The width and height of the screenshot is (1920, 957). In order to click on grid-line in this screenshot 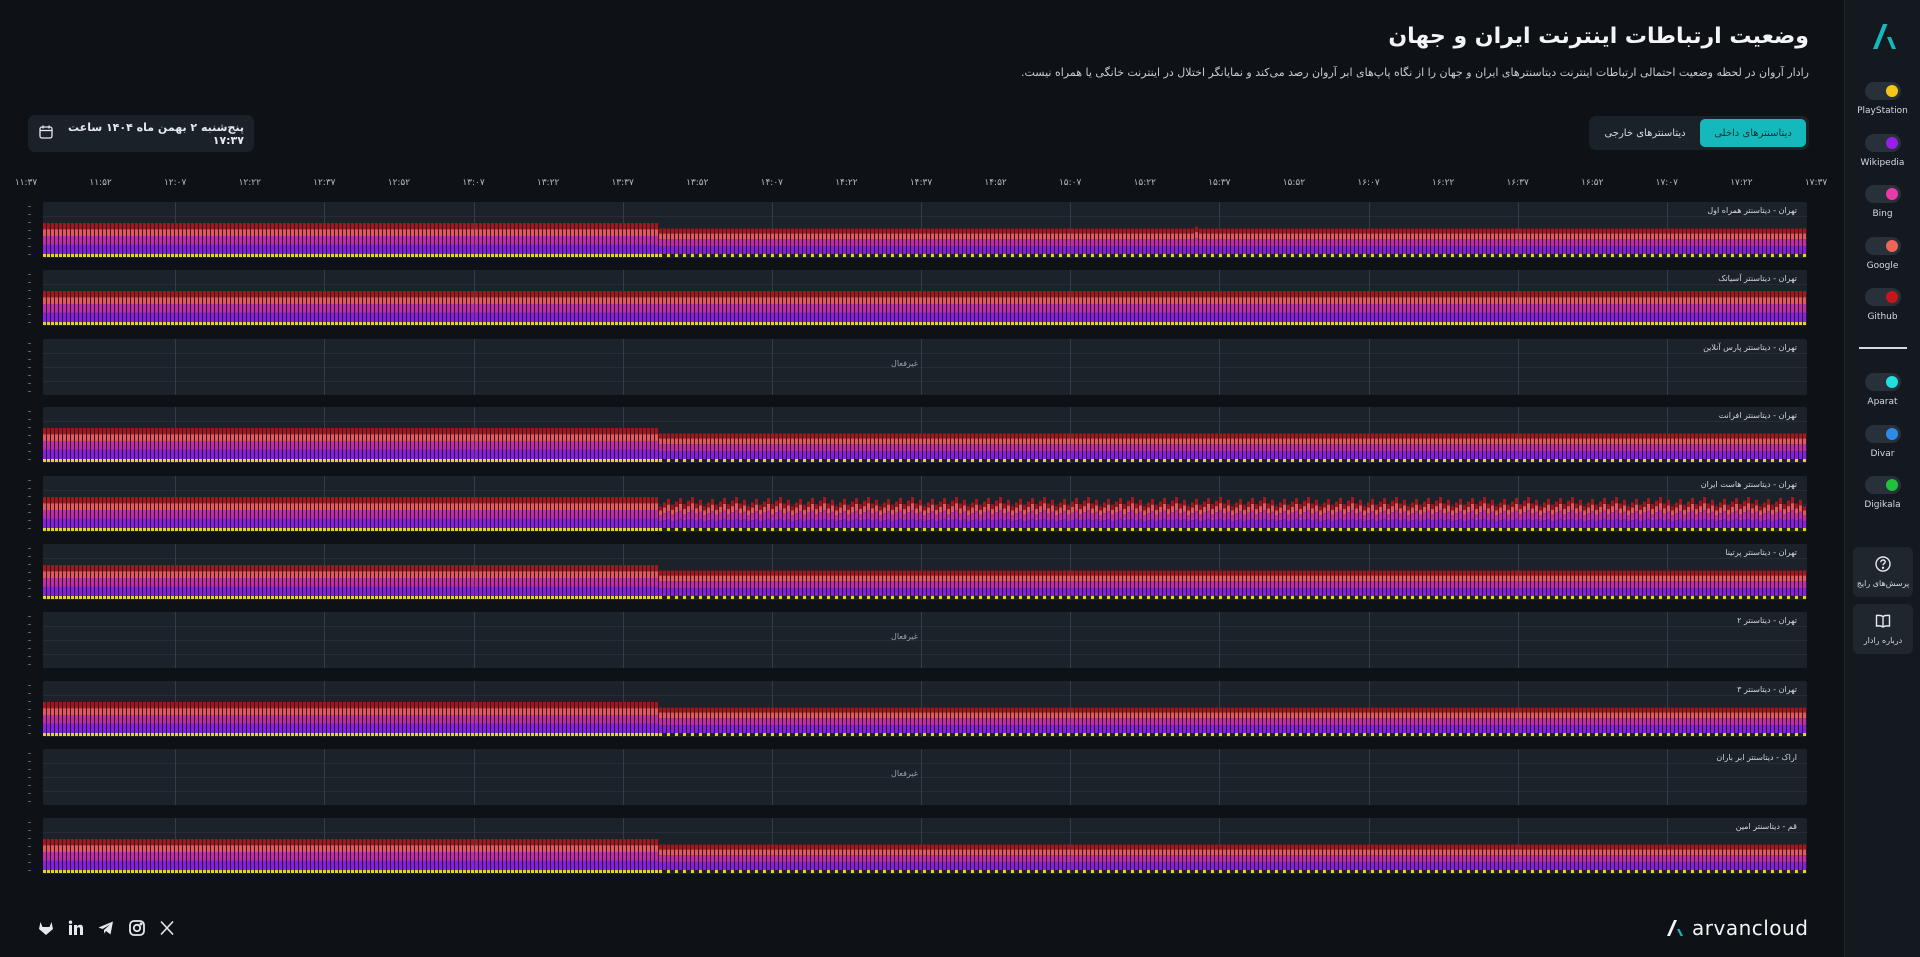, I will do `click(1071, 230)`.